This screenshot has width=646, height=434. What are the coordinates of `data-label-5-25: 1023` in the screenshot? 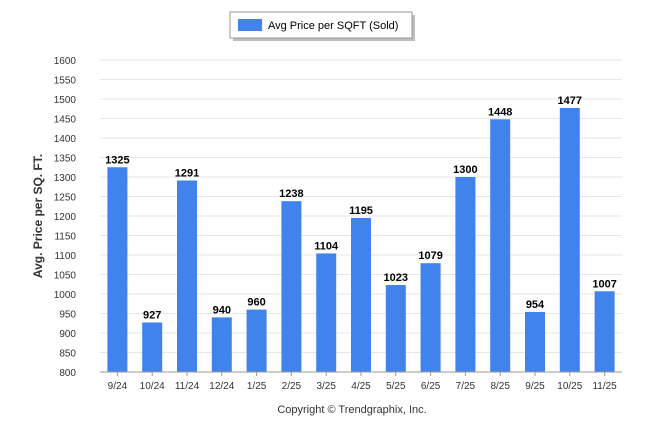 It's located at (396, 278).